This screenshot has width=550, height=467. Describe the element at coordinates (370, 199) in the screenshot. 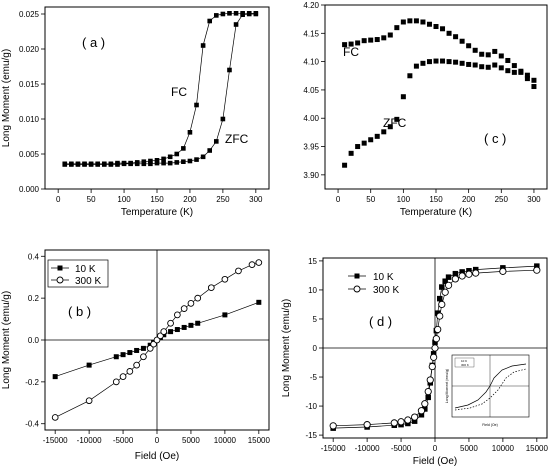

I see `panel-c-xtick-label: 50` at that location.